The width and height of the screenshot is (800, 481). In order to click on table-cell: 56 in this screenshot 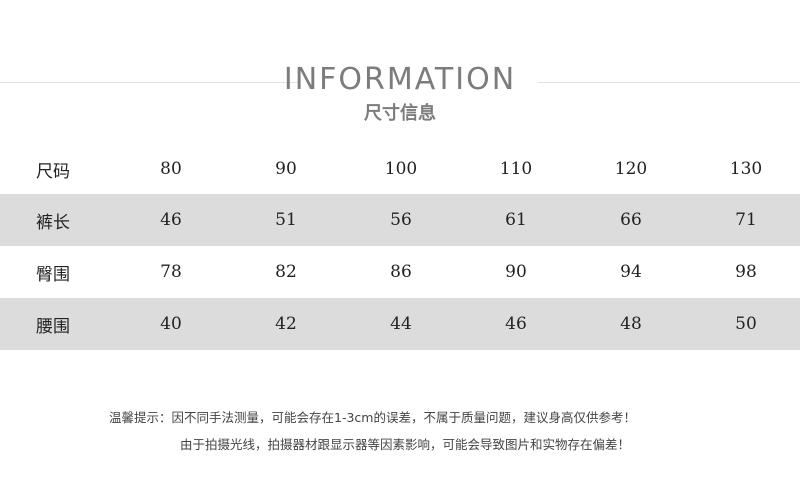, I will do `click(401, 220)`.